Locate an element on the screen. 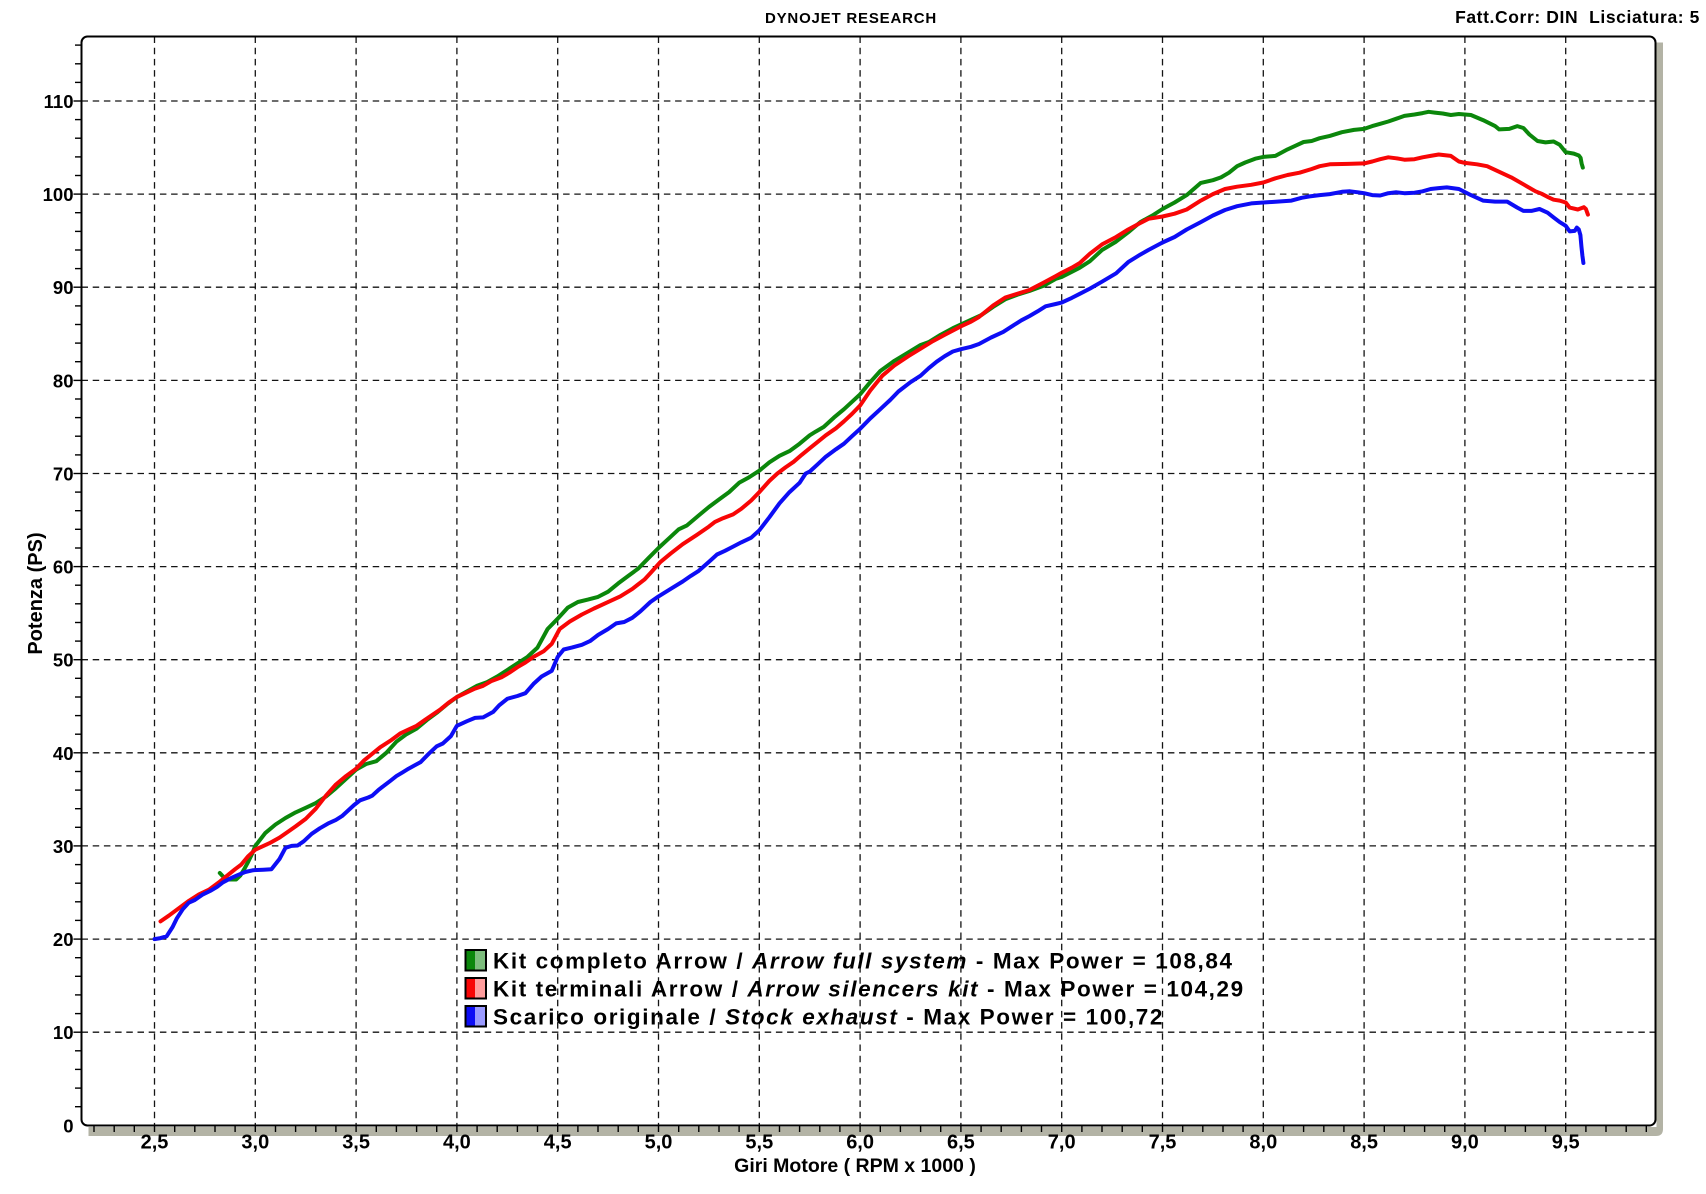 The image size is (1706, 1194). svg-text: 40 is located at coordinates (63, 753).